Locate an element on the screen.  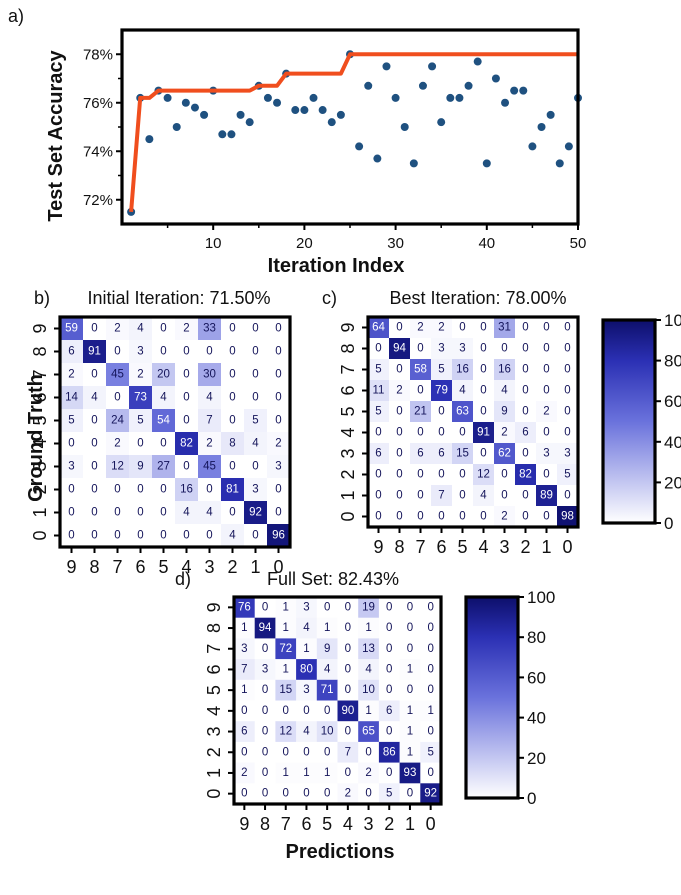
x-tick-label: 9 is located at coordinates (244, 824).